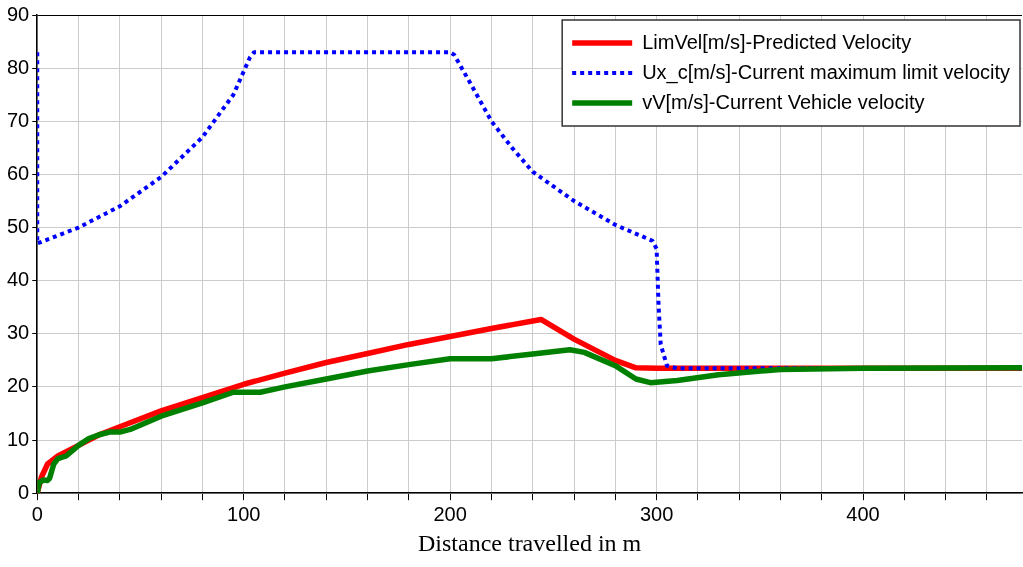 This screenshot has height=567, width=1023. Describe the element at coordinates (244, 513) in the screenshot. I see `x-tick-label: 100` at that location.